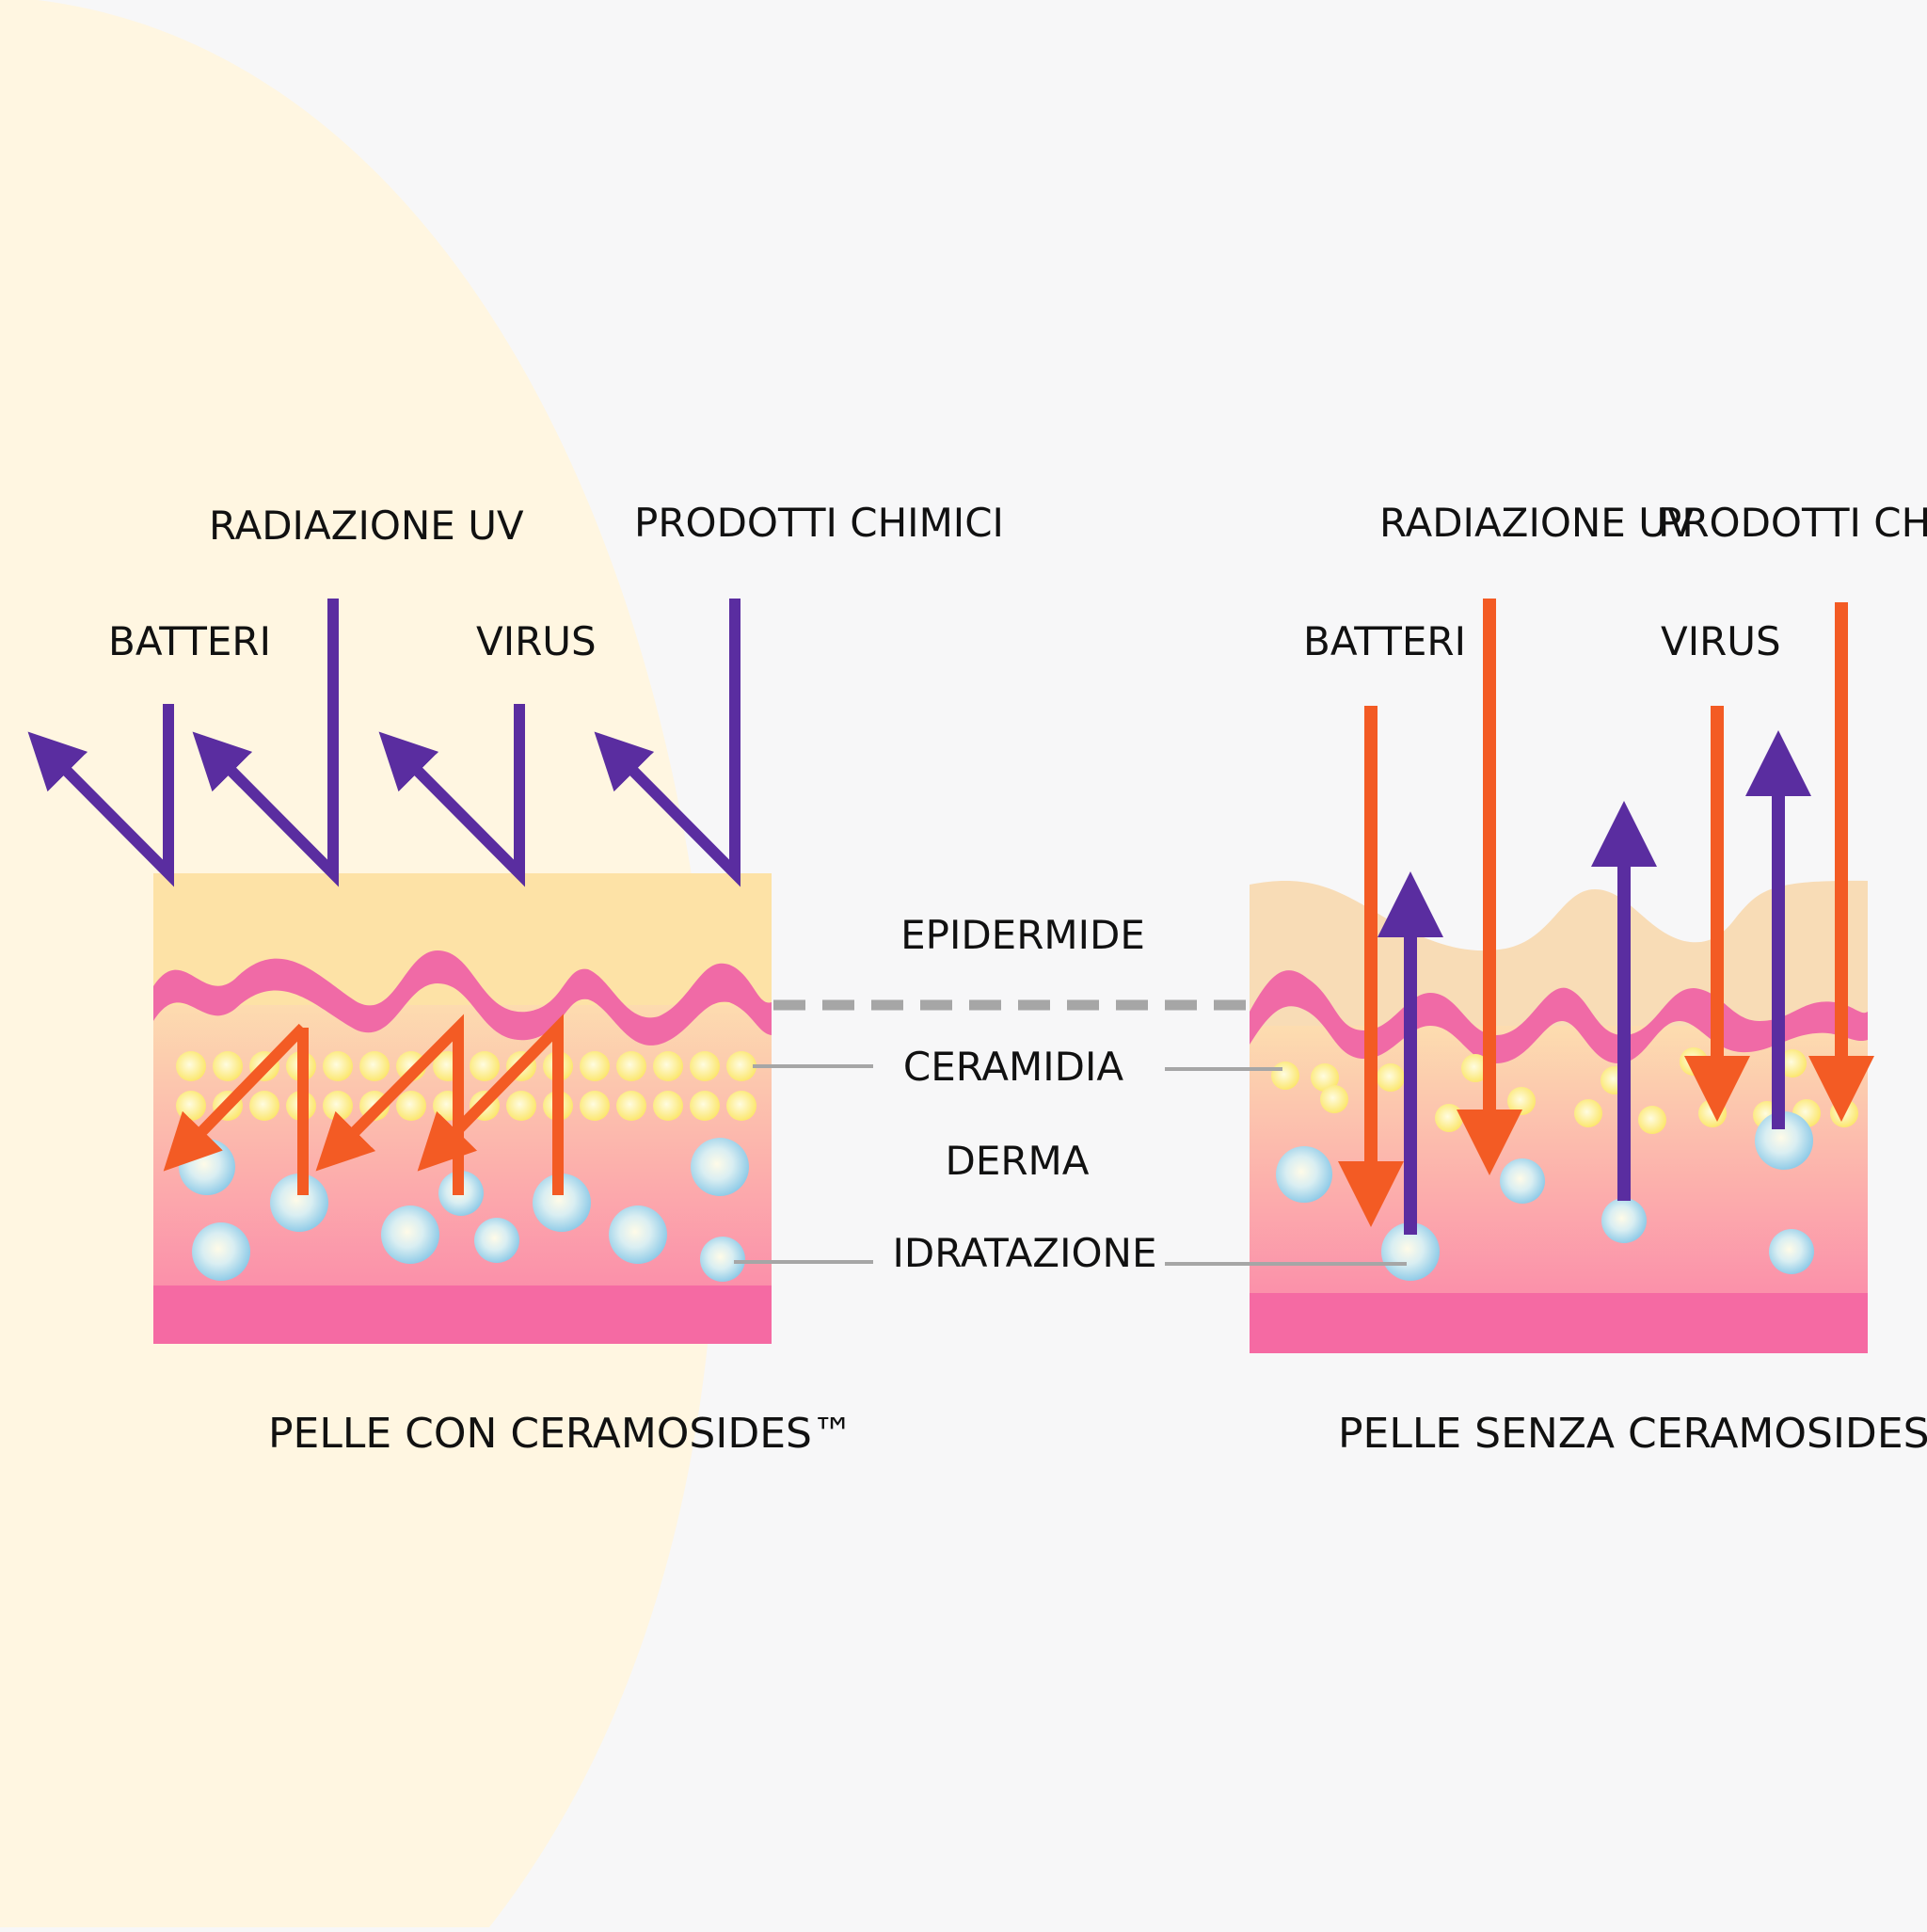  Describe the element at coordinates (462, 998) in the screenshot. I see `left-basal-wave` at that location.